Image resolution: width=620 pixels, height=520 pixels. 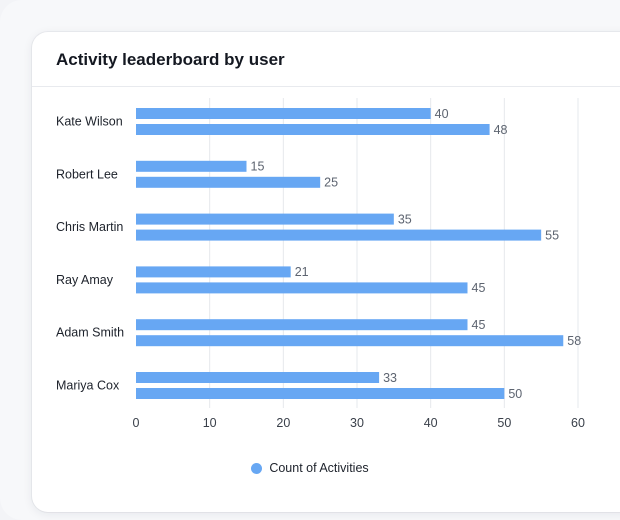 I want to click on x-tick-label: 10, so click(x=210, y=423).